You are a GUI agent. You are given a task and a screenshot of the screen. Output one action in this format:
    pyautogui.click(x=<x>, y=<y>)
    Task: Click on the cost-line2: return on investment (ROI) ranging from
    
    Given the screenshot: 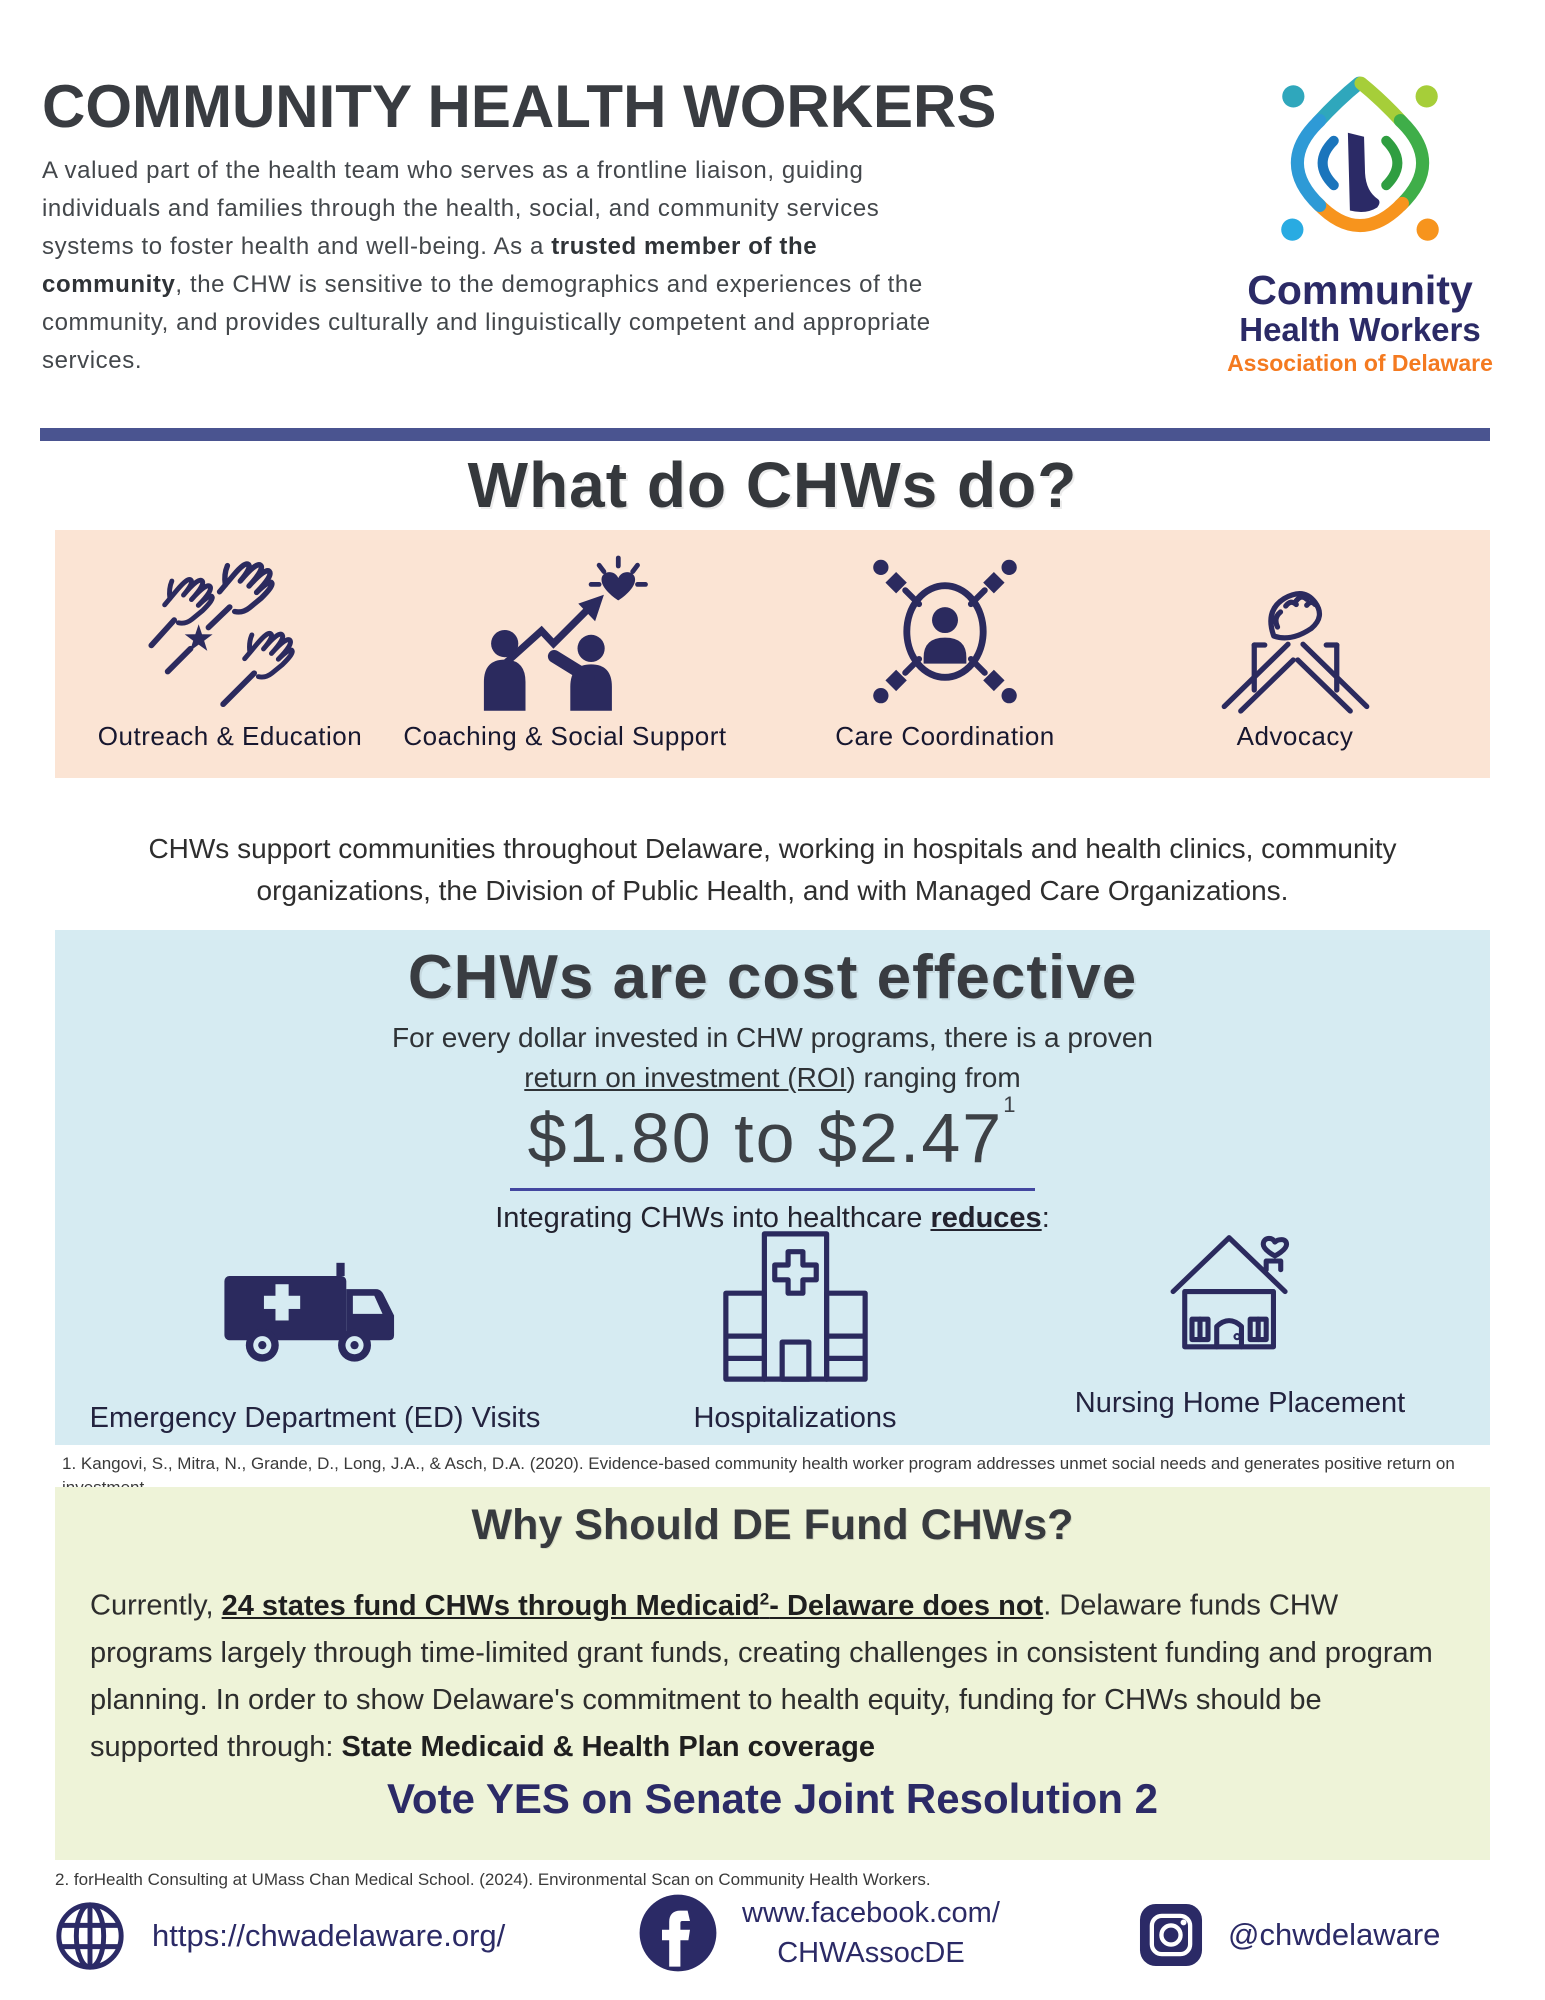 What is the action you would take?
    pyautogui.click(x=772, y=1078)
    